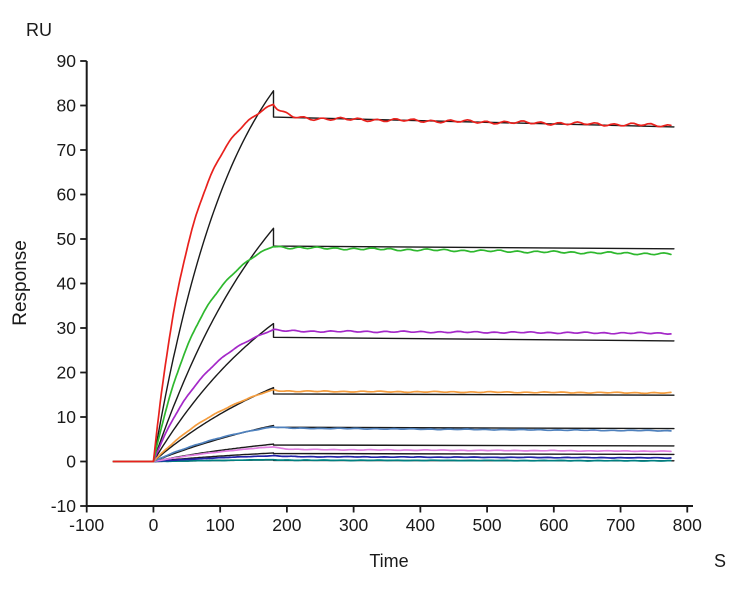 This screenshot has height=593, width=736. What do you see at coordinates (420, 525) in the screenshot?
I see `x-tick-label: 400` at bounding box center [420, 525].